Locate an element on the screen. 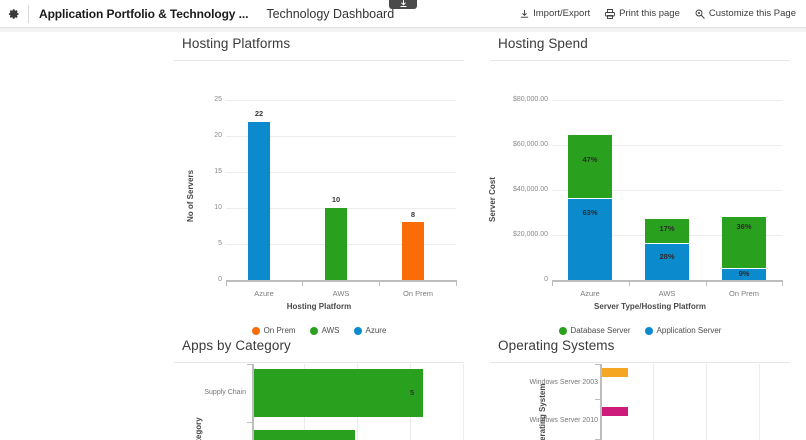 The image size is (806, 440). legend-label: Application Server is located at coordinates (689, 330).